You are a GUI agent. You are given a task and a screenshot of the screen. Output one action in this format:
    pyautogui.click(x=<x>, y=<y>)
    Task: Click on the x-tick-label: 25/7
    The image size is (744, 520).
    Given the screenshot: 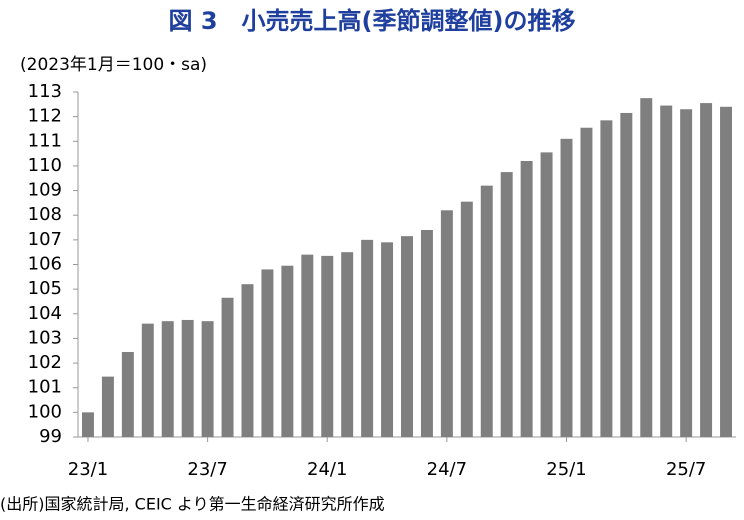 What is the action you would take?
    pyautogui.click(x=686, y=469)
    